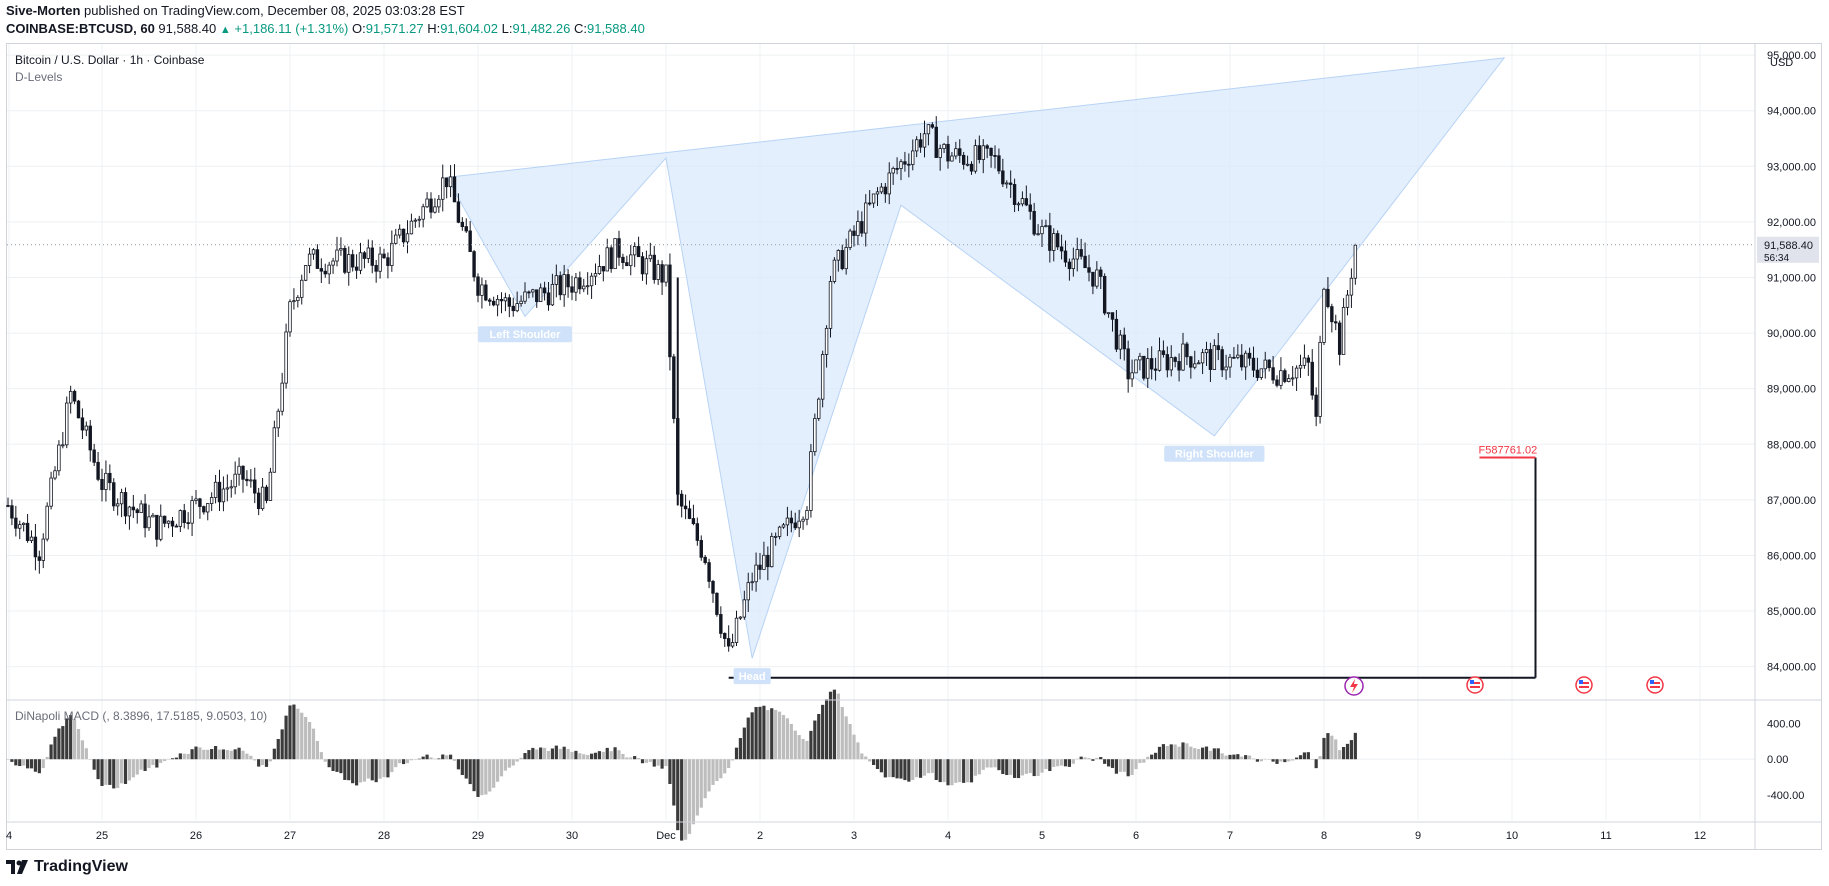 Image resolution: width=1829 pixels, height=886 pixels. I want to click on us-flag-icon-stripe, so click(1655, 683).